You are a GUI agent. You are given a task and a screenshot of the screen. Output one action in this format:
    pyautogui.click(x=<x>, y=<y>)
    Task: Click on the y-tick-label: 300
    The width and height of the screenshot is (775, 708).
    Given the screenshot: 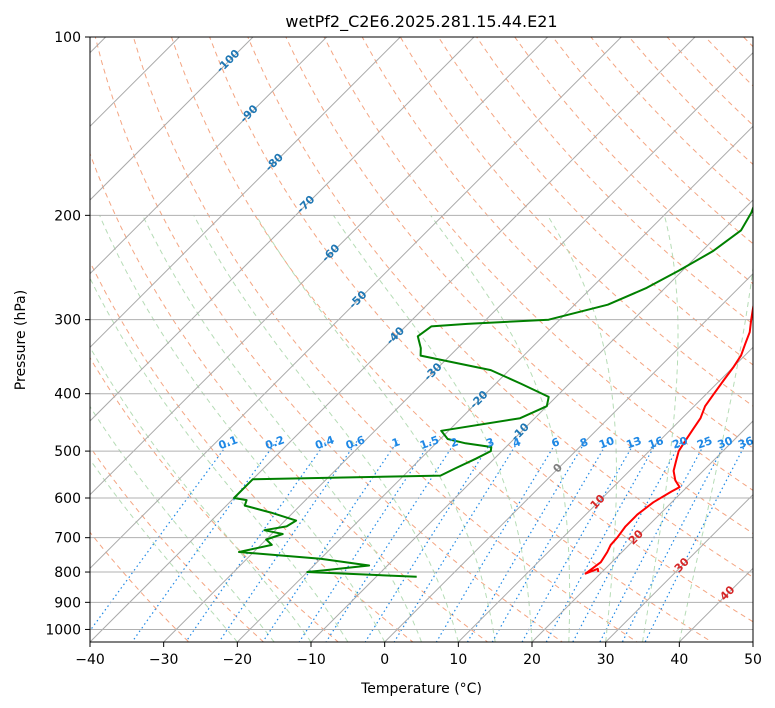 What is the action you would take?
    pyautogui.click(x=67, y=321)
    